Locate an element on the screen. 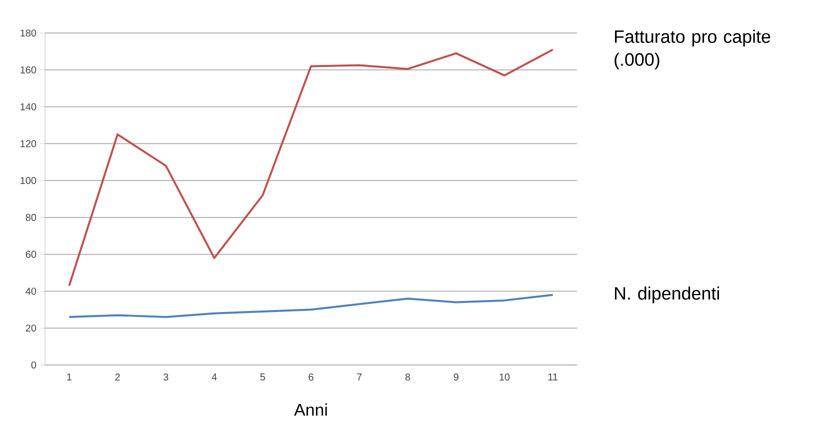  x-tick-label: 1 is located at coordinates (69, 377).